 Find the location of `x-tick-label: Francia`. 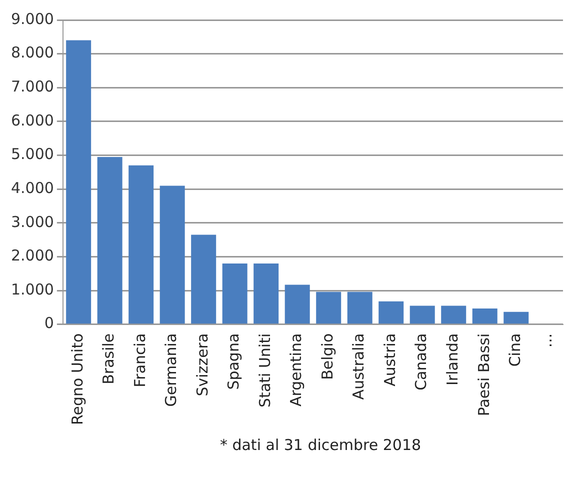

x-tick-label: Francia is located at coordinates (139, 360).